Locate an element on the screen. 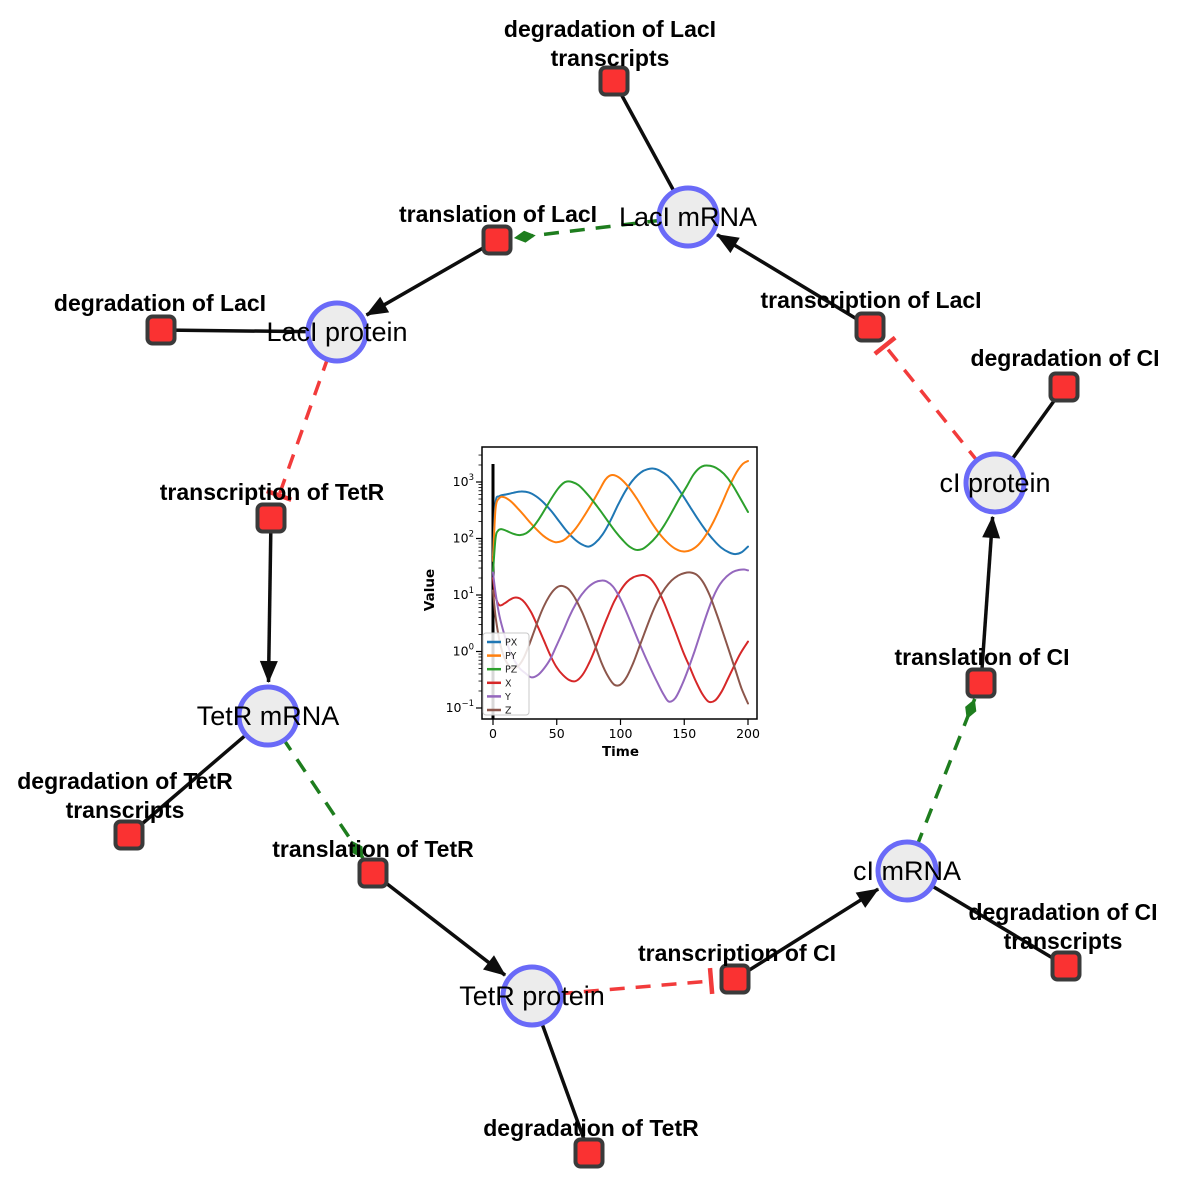 The height and width of the screenshot is (1200, 1189). species-node-LacI_protein is located at coordinates (337, 332).